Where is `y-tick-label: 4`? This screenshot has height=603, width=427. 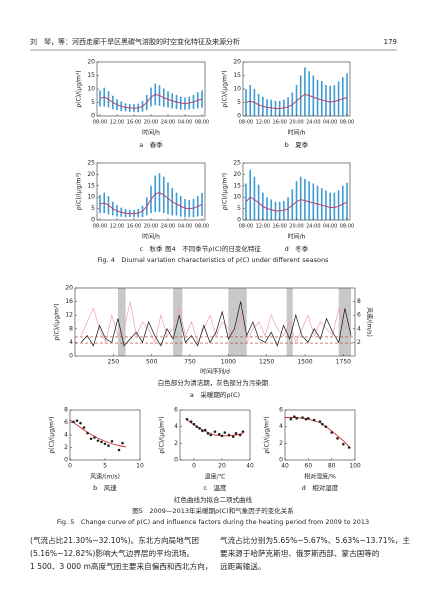 y-tick-label: 4 is located at coordinates (71, 342).